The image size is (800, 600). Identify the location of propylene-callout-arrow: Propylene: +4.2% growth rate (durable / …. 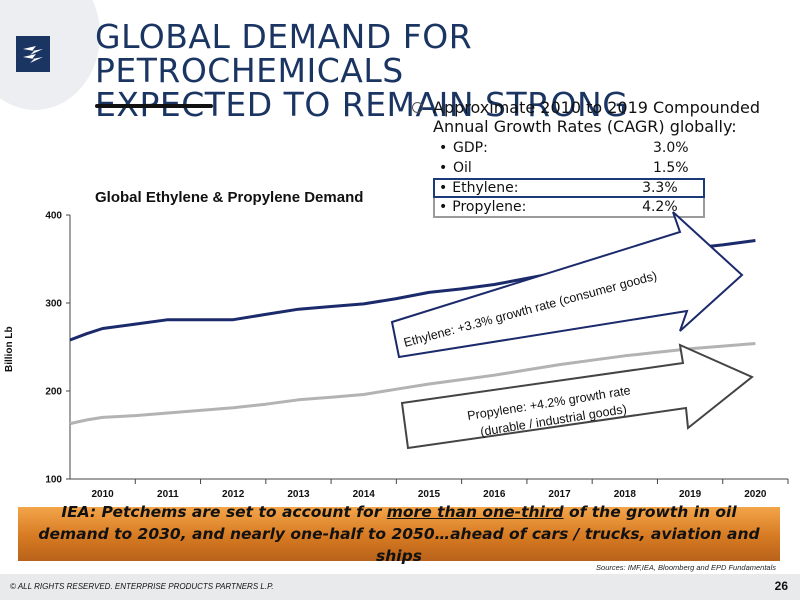
(577, 396).